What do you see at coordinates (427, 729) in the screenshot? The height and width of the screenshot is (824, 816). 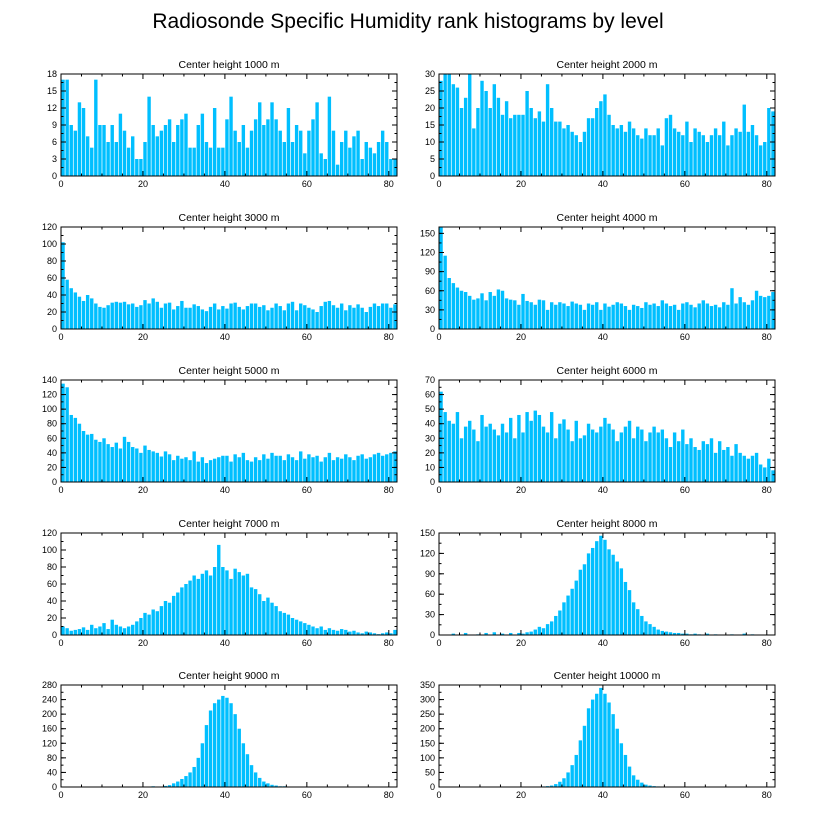 I see `y-tick-label: 200` at bounding box center [427, 729].